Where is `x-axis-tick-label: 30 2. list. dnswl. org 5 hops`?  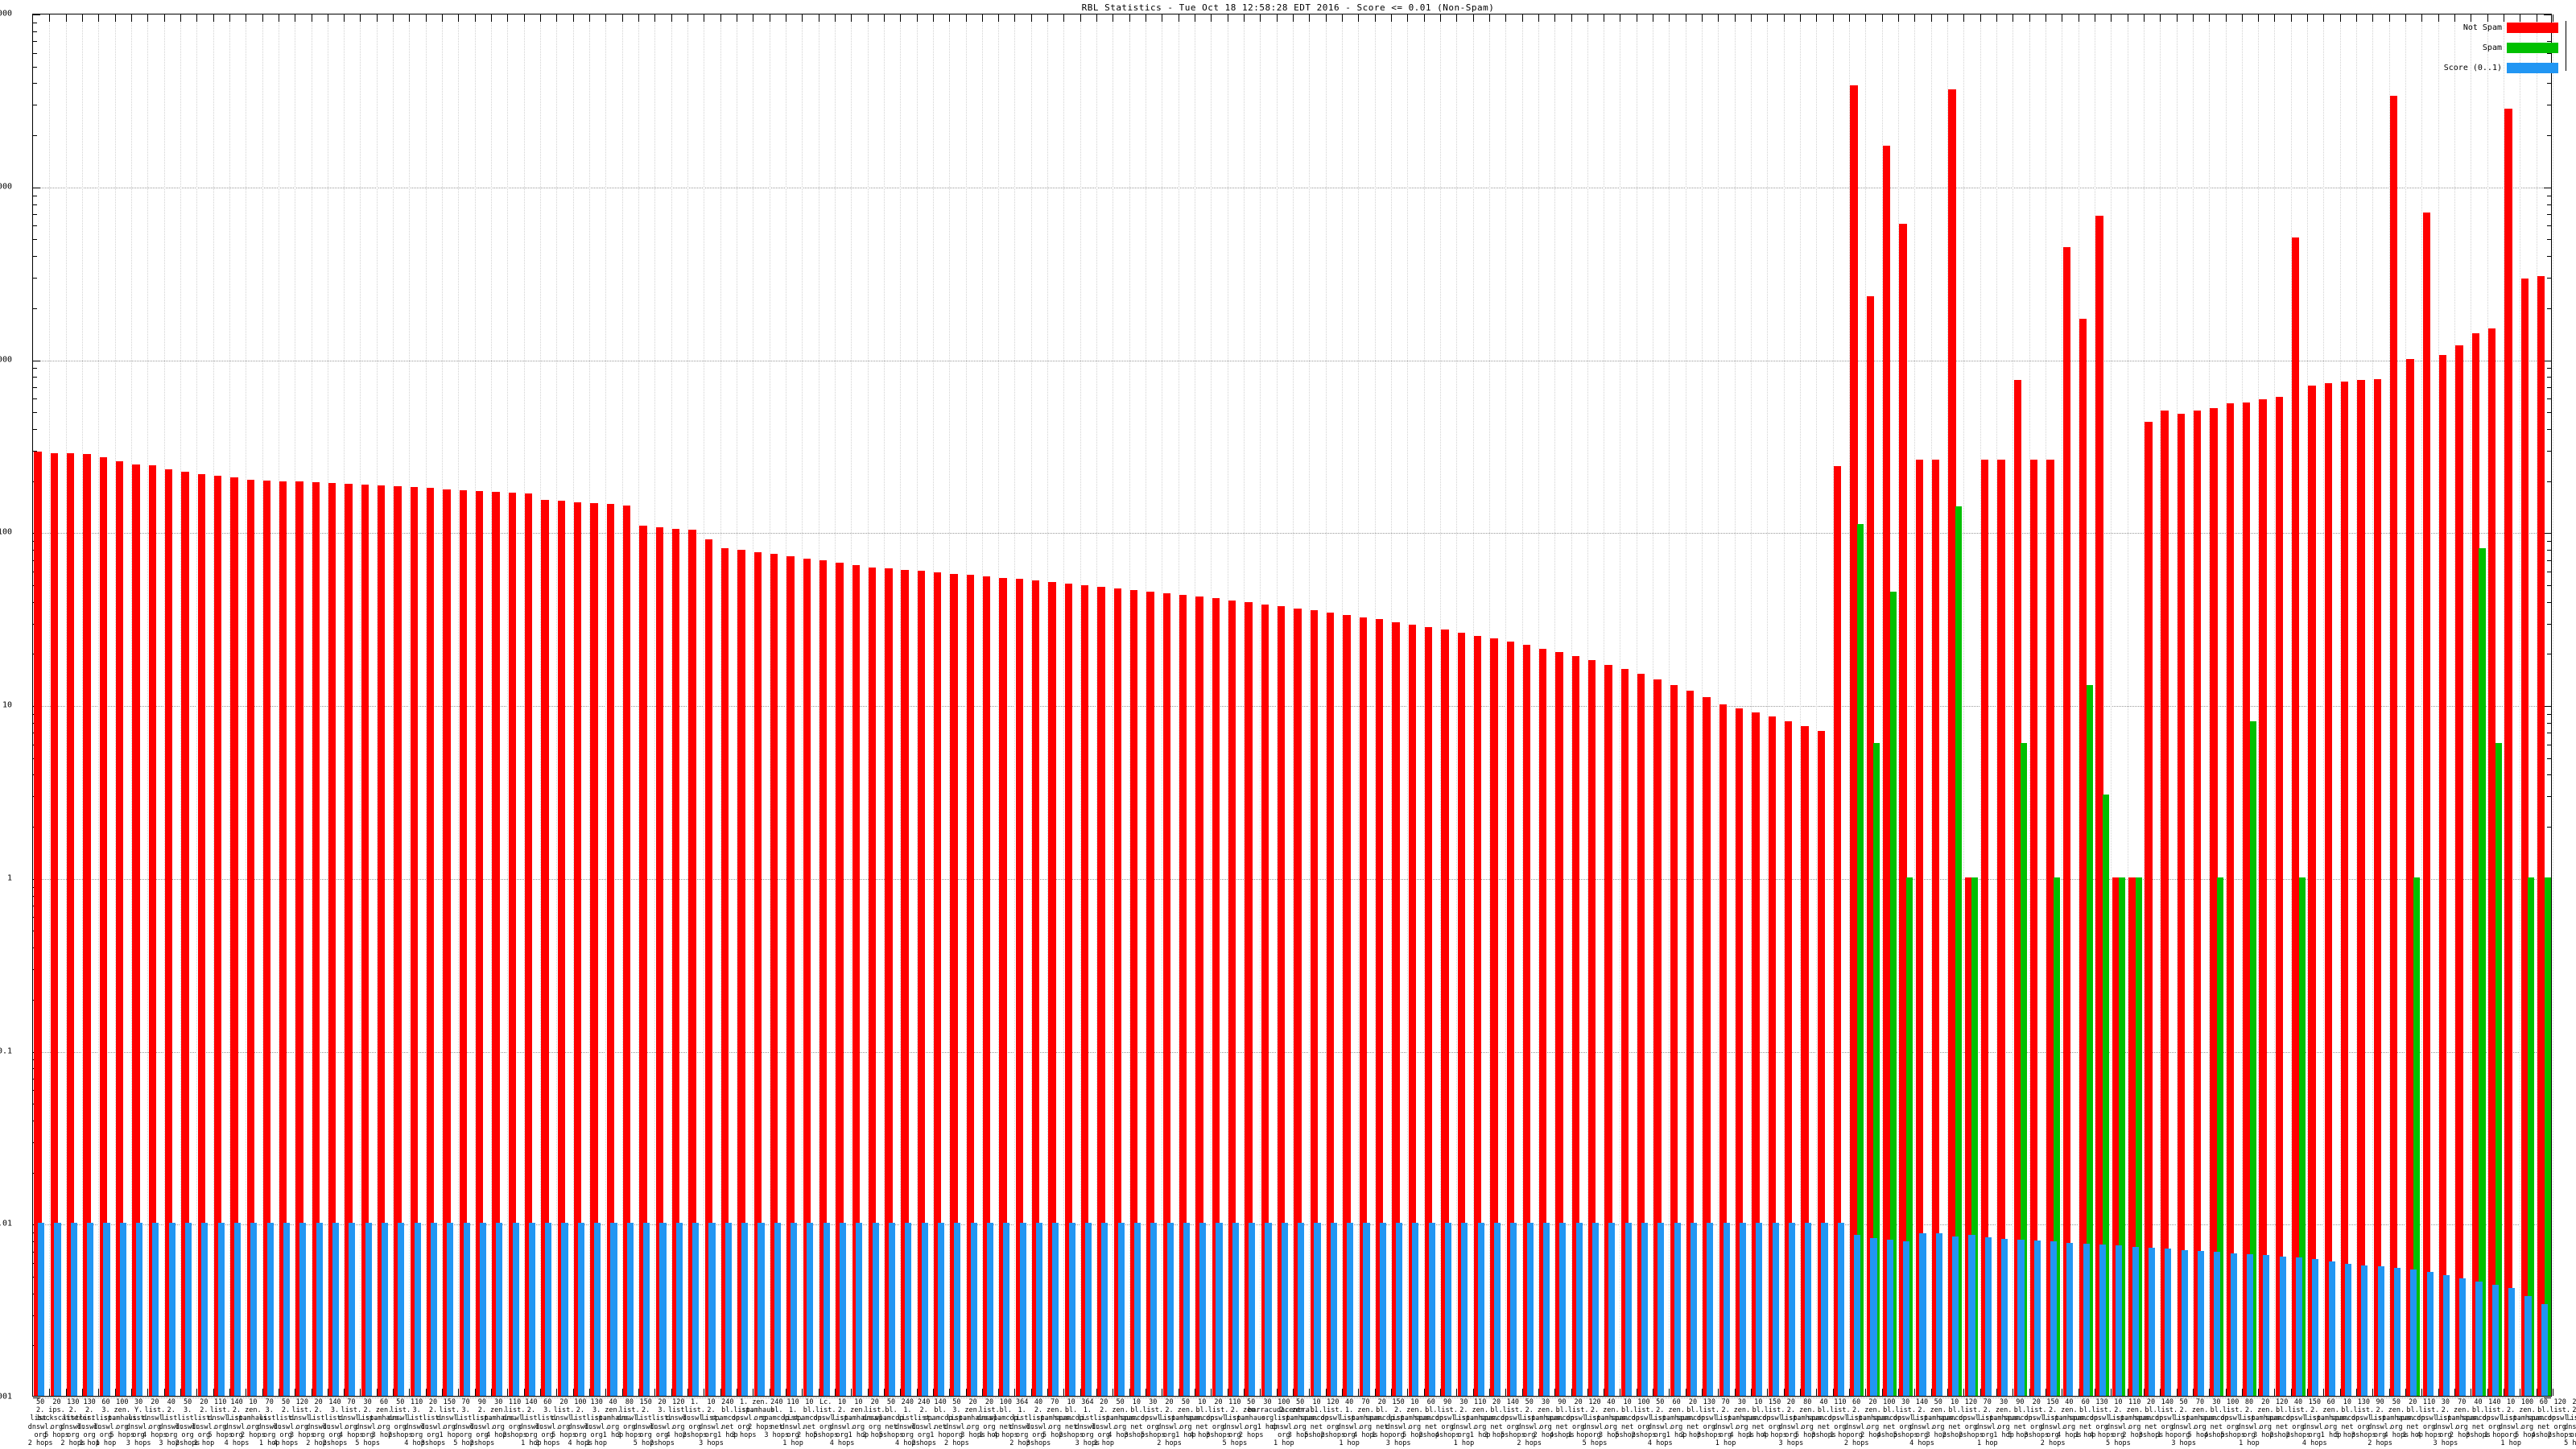
x-axis-tick-label: 30 2. list. dnswl. org 5 hops is located at coordinates (367, 1423).